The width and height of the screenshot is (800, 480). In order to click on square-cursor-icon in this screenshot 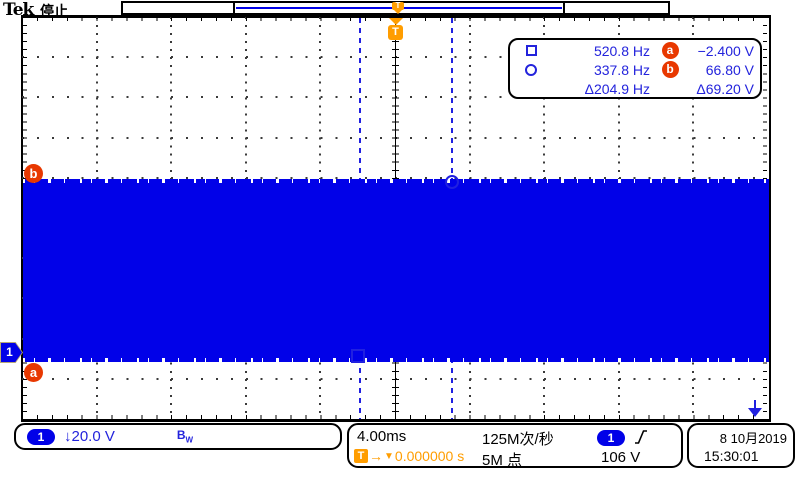, I will do `click(531, 50)`.